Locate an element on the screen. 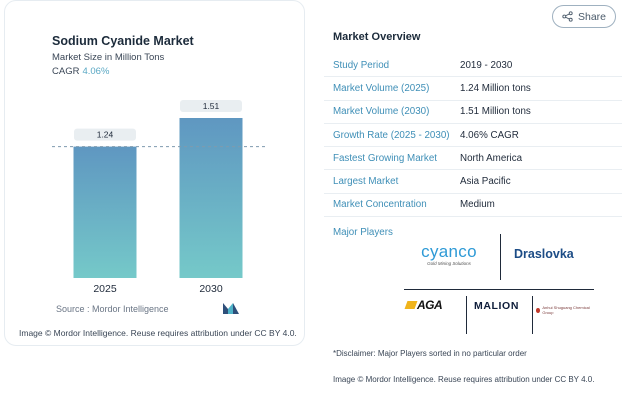  anhui-shuguang-name: Anhui Shuguang Chemical Group is located at coordinates (566, 310).